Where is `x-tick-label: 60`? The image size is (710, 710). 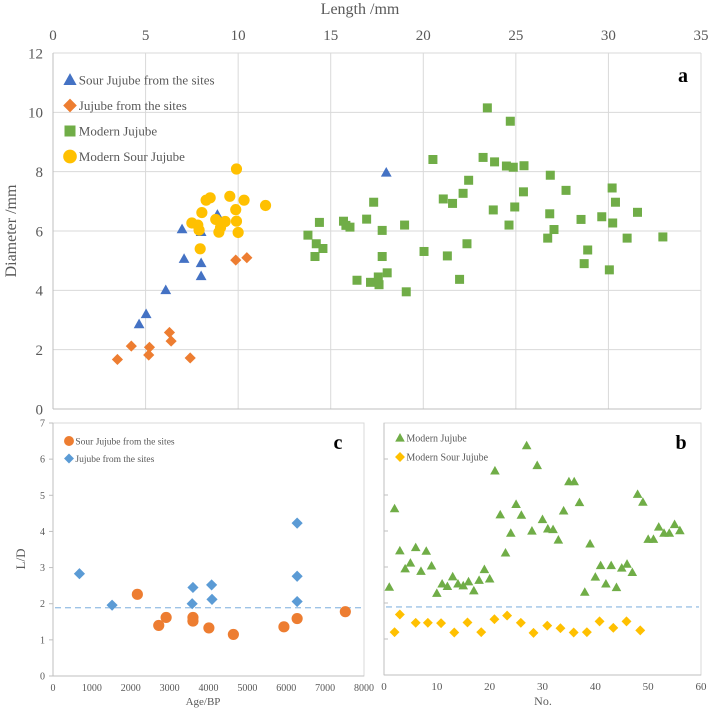 x-tick-label: 60 is located at coordinates (702, 687).